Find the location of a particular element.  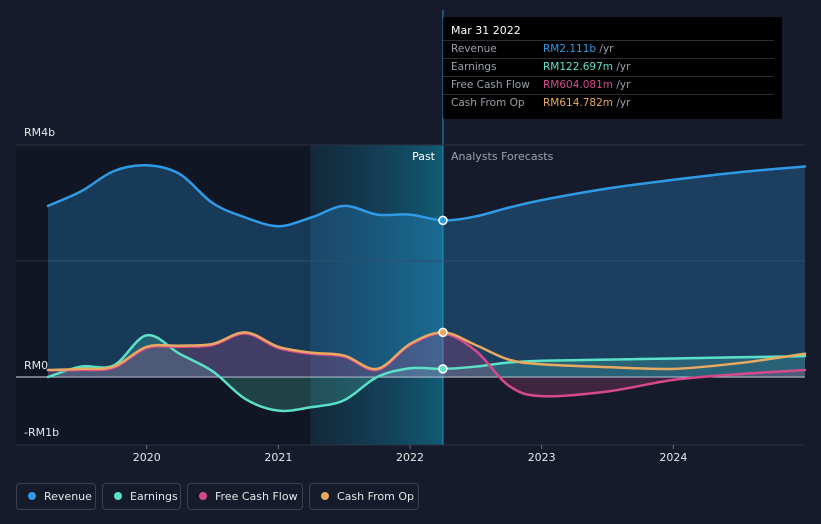

y-label-zero: RM0 is located at coordinates (36, 365).